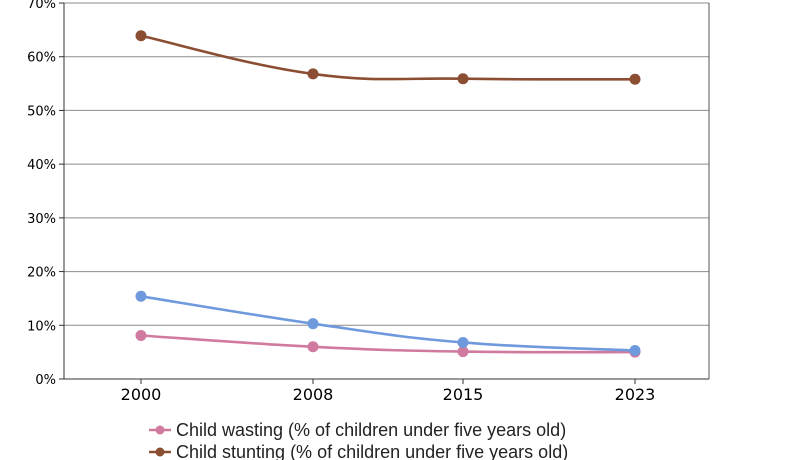  I want to click on x-tick-label: 2000, so click(141, 394).